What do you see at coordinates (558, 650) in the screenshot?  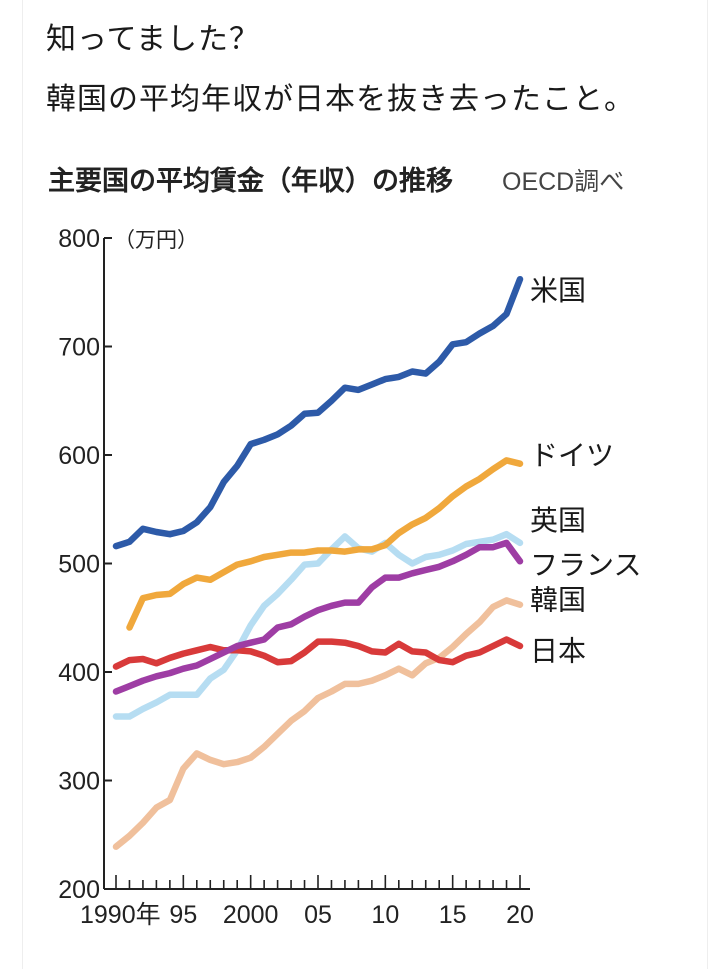 I see `series-label-5: 日本` at bounding box center [558, 650].